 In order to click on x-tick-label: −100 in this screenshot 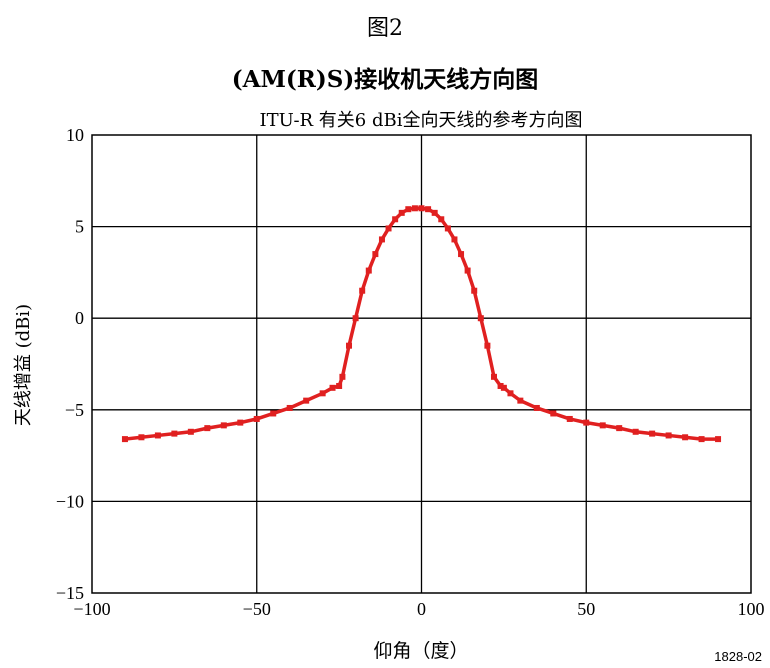, I will do `click(91, 609)`.